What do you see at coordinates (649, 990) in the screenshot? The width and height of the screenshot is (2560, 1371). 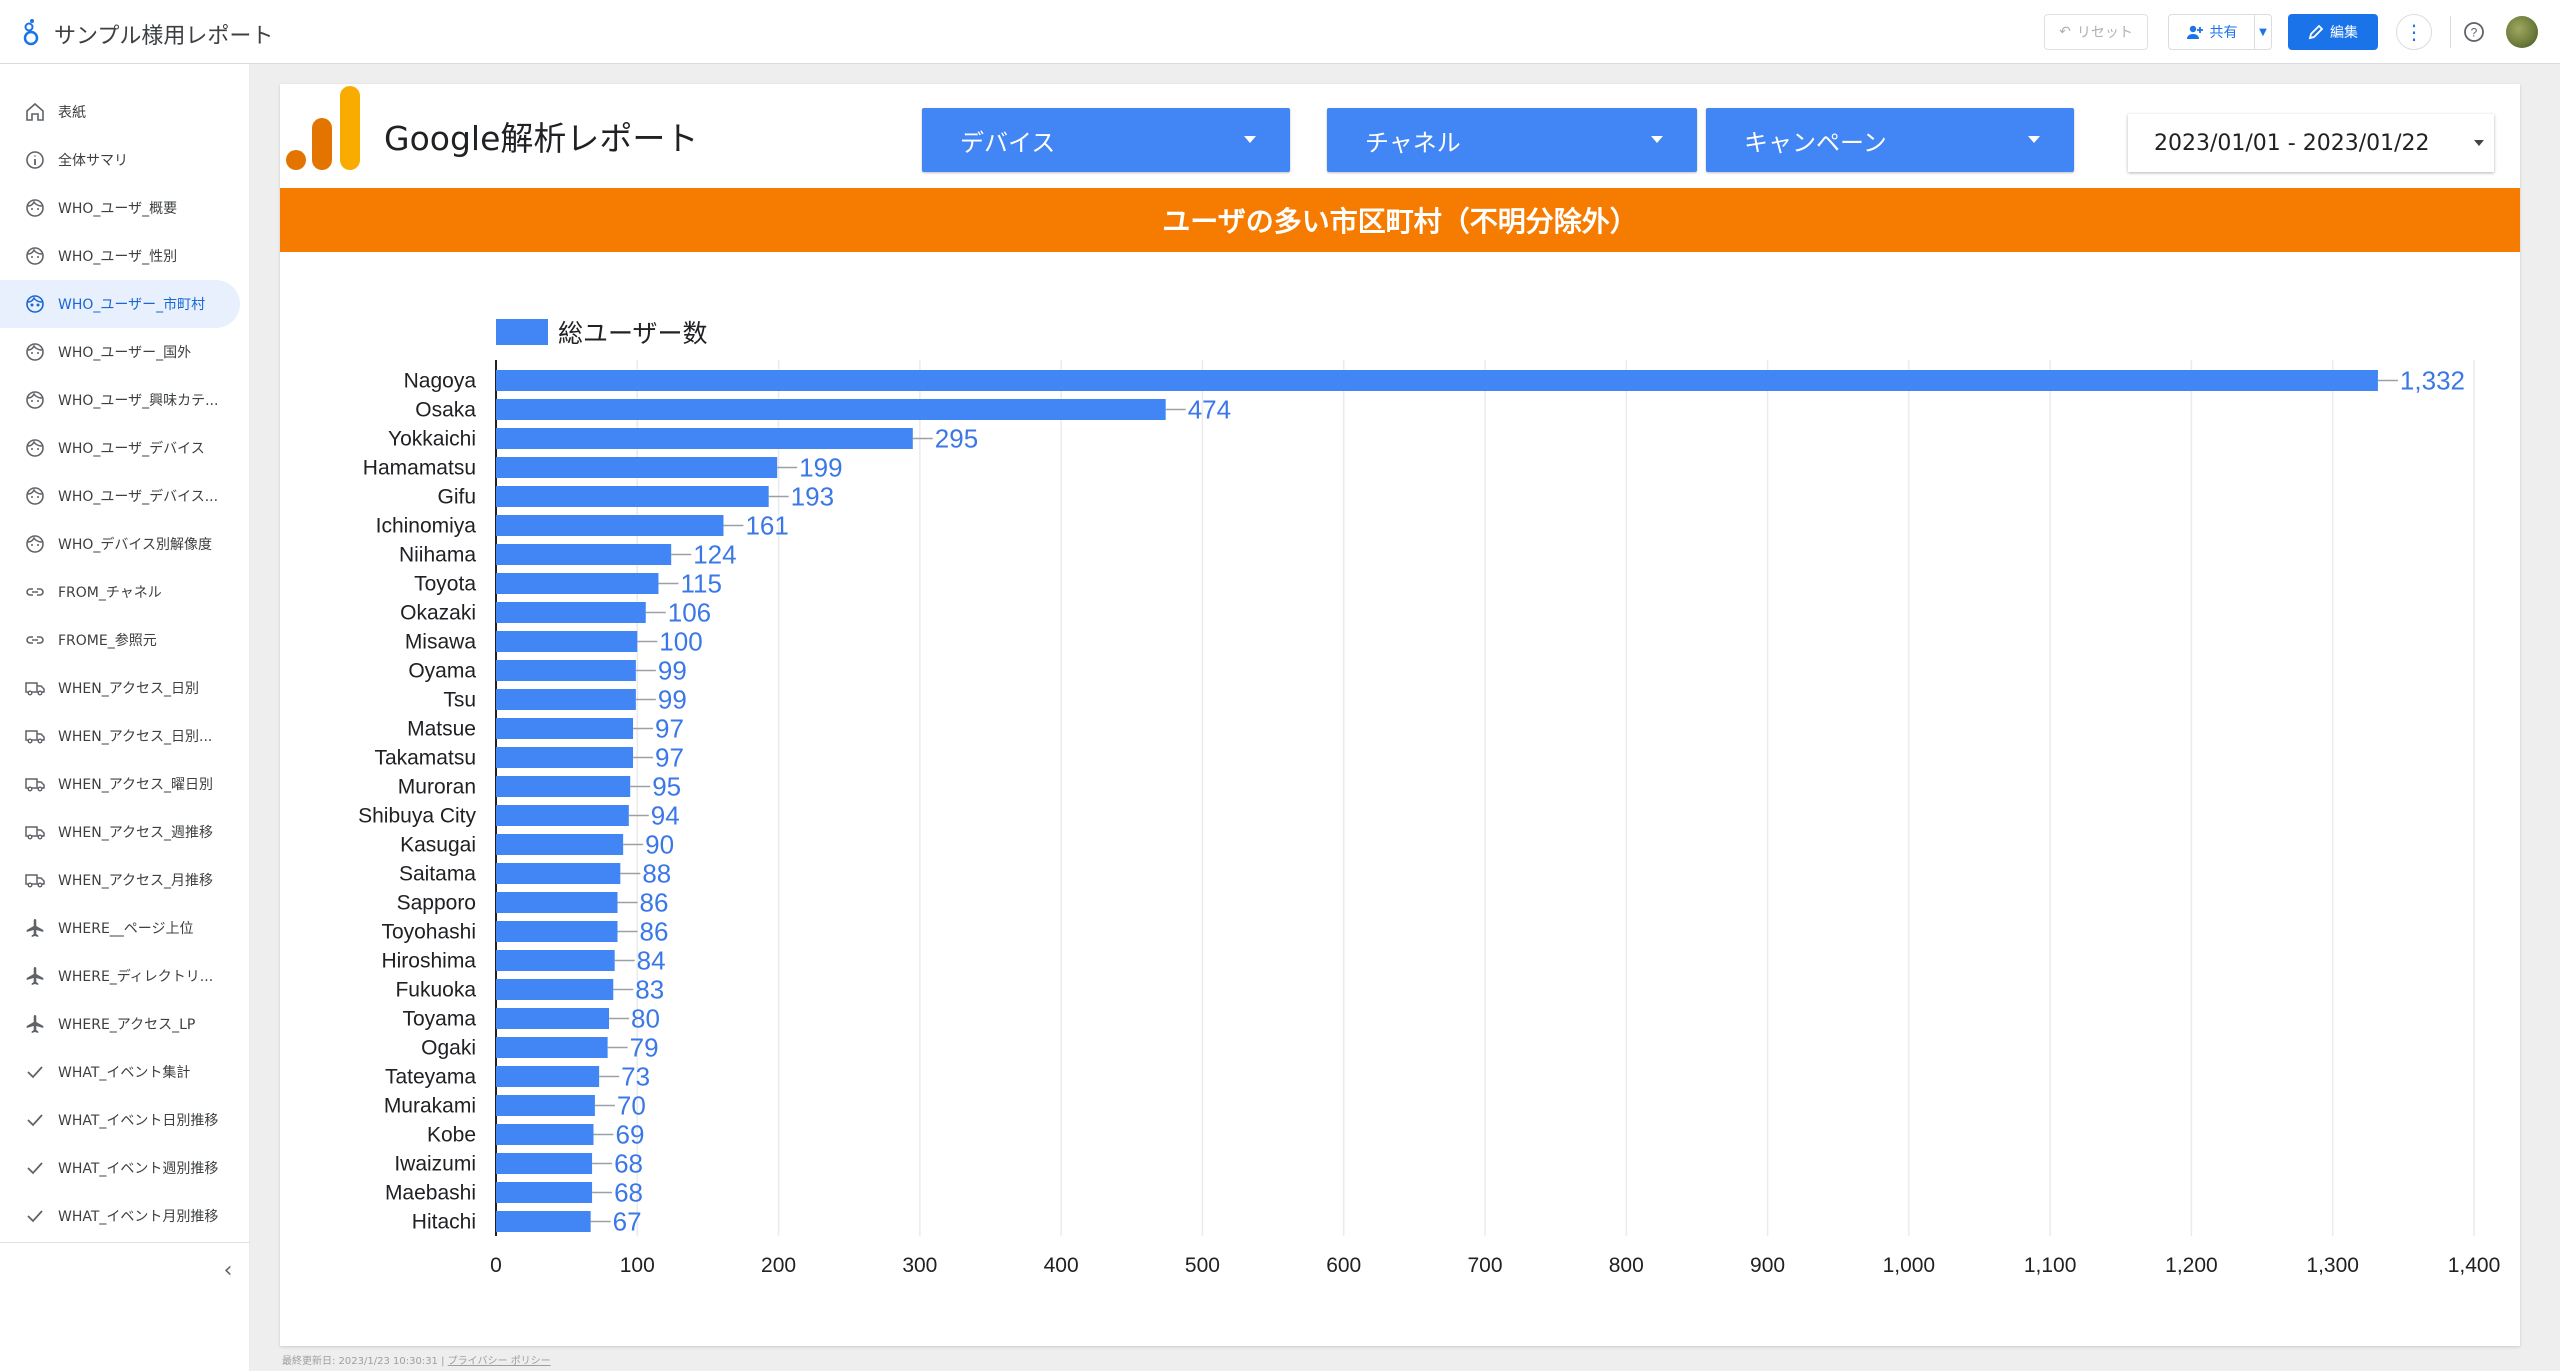 I see `data-label: 83` at bounding box center [649, 990].